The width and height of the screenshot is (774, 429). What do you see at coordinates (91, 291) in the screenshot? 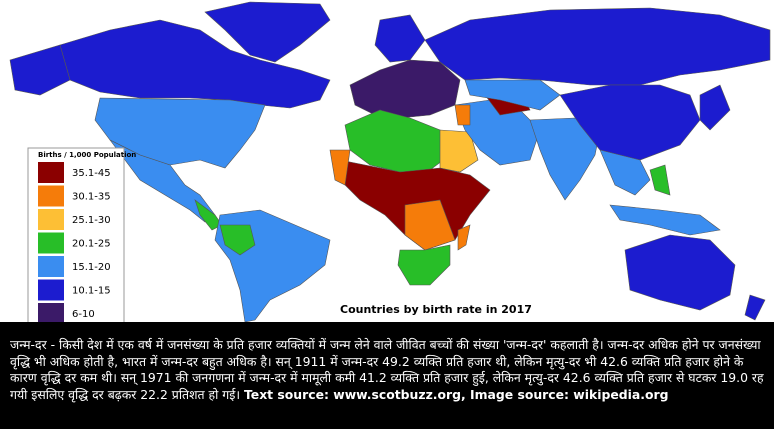
I see `legend-label: 10.1-15` at bounding box center [91, 291].